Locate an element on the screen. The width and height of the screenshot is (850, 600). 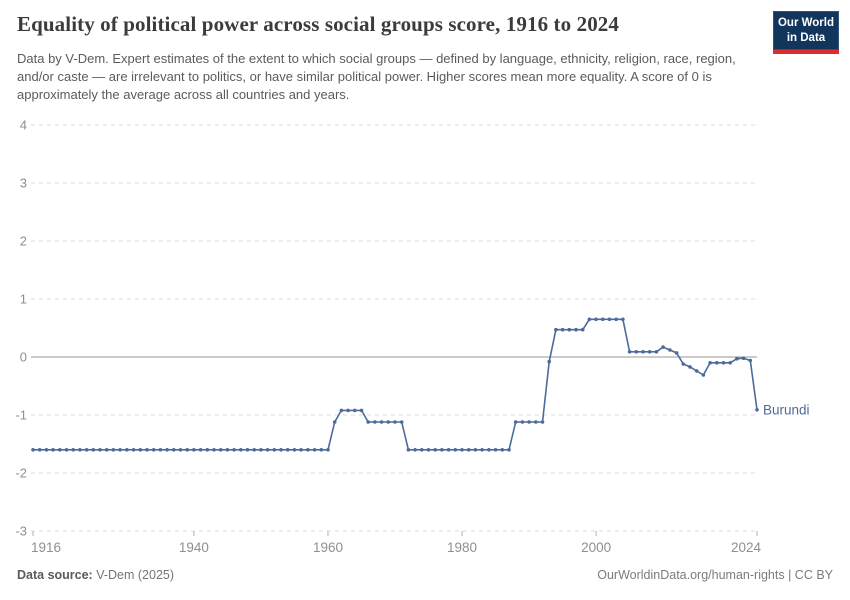
owid-logo: Our World in Data is located at coordinates (806, 32).